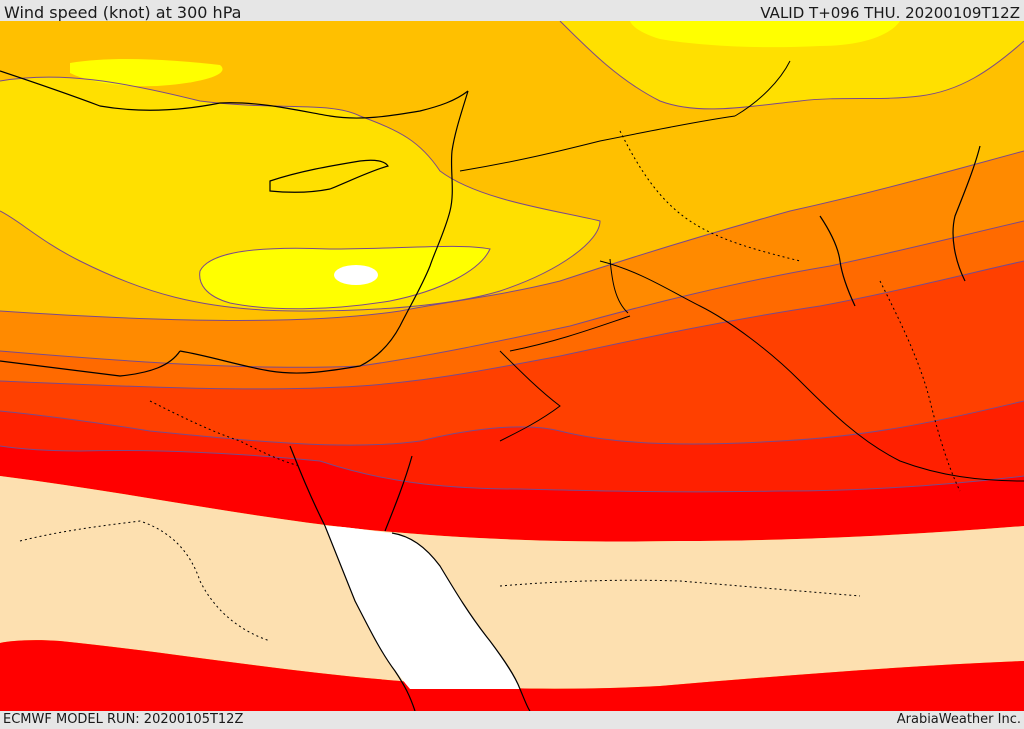  I want to click on credit-label: ArabiaWeather Inc., so click(958, 719).